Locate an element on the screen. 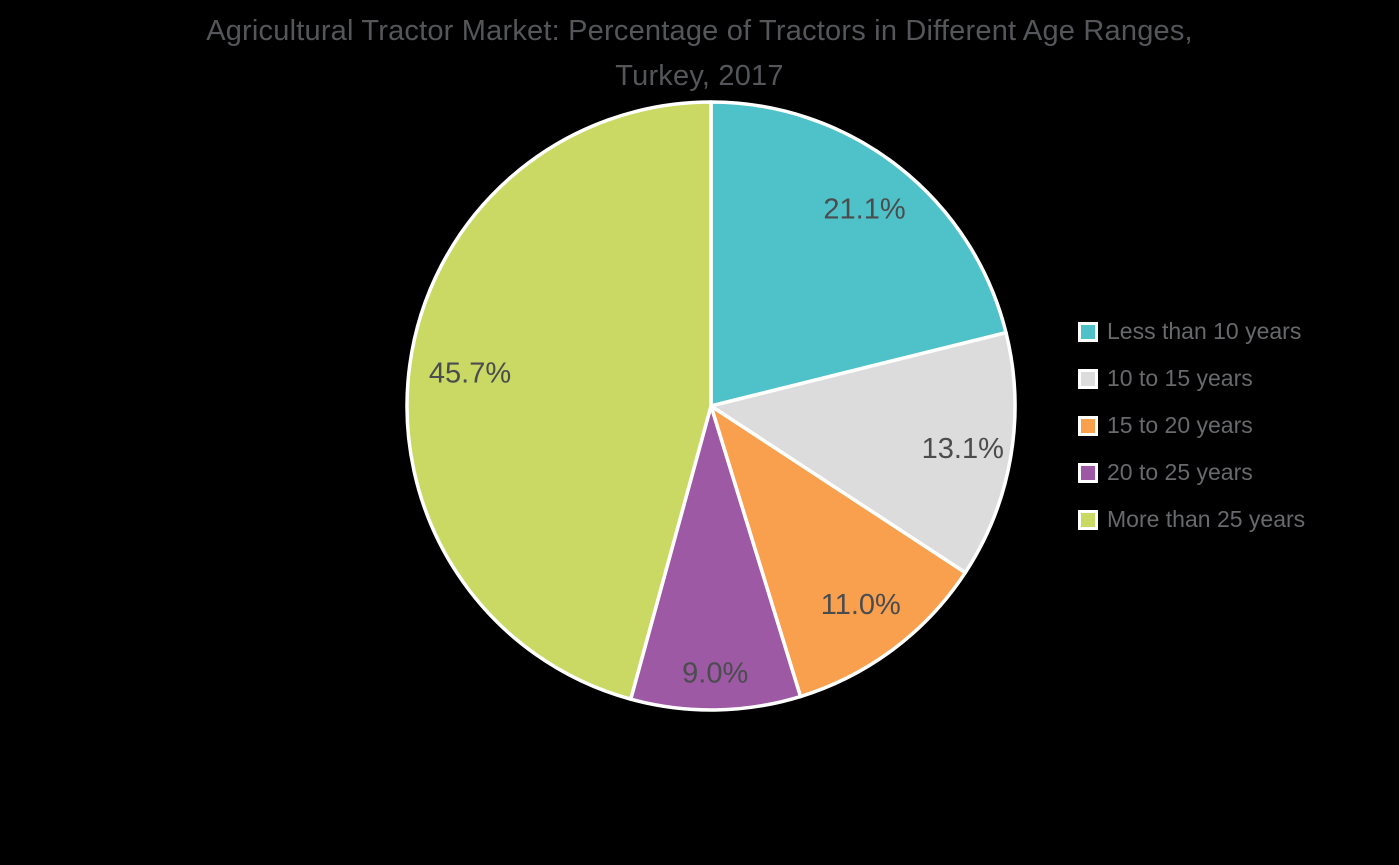  legend-item-more-than-25-years: More than 25 years is located at coordinates (1192, 519).